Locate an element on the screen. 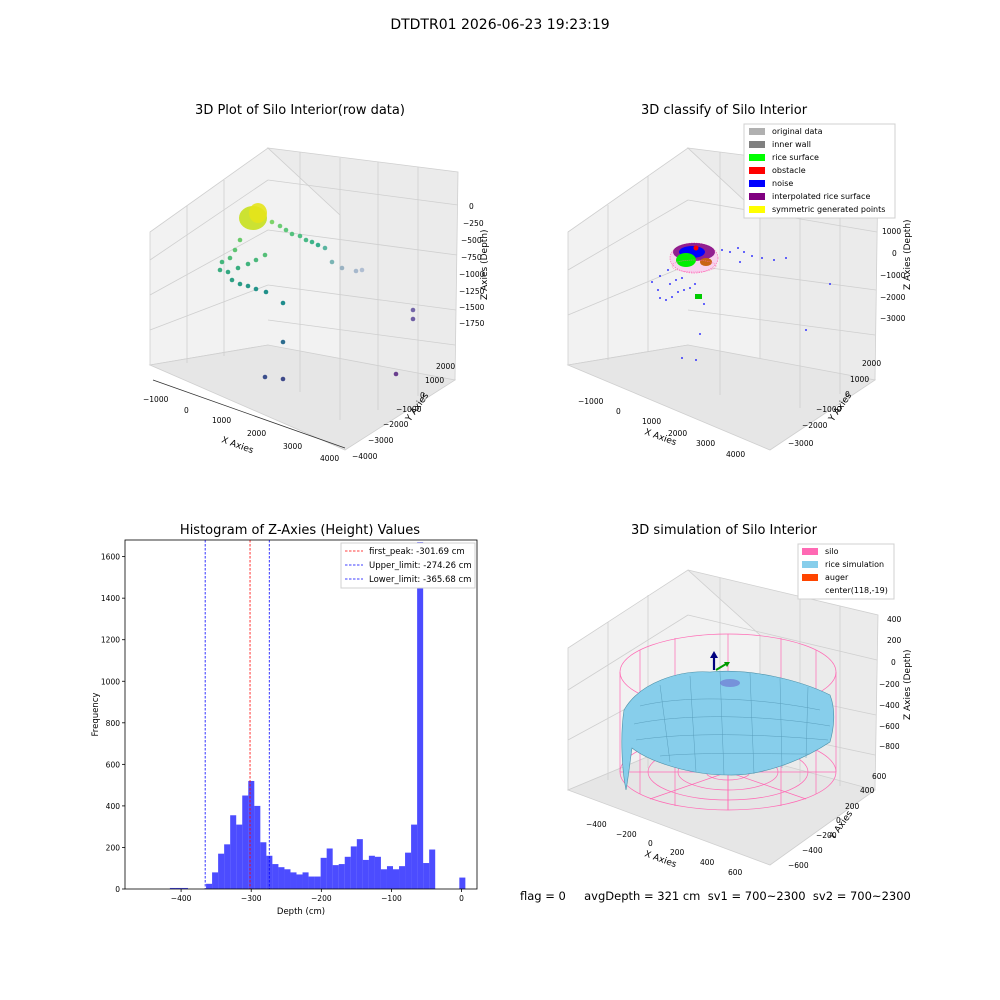 The image size is (1000, 1000). raw-x-tick: 1000 is located at coordinates (221, 420).